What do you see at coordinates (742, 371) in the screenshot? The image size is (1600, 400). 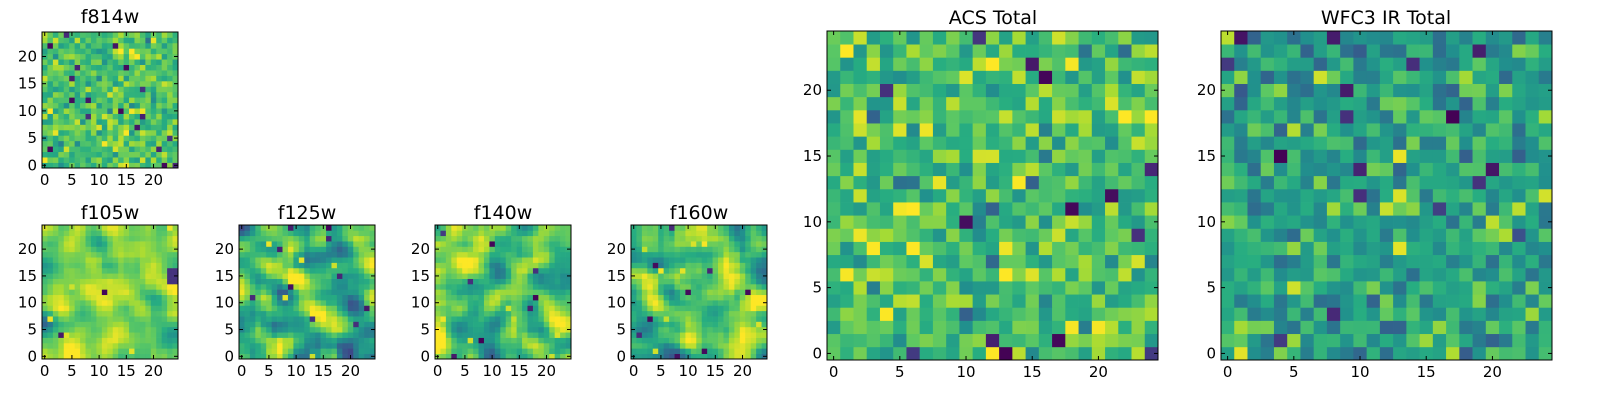 I see `x-tick-label: 20` at bounding box center [742, 371].